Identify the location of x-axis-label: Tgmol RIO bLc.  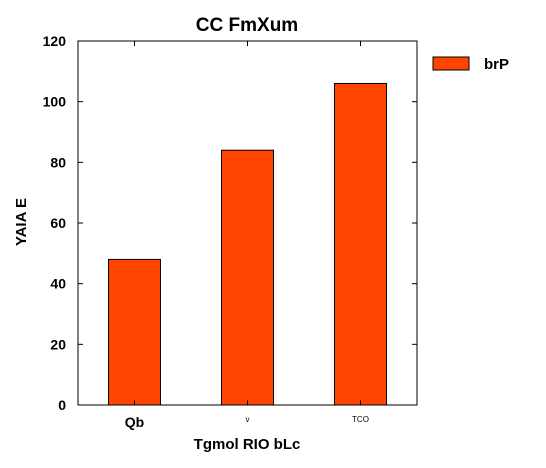
(247, 444).